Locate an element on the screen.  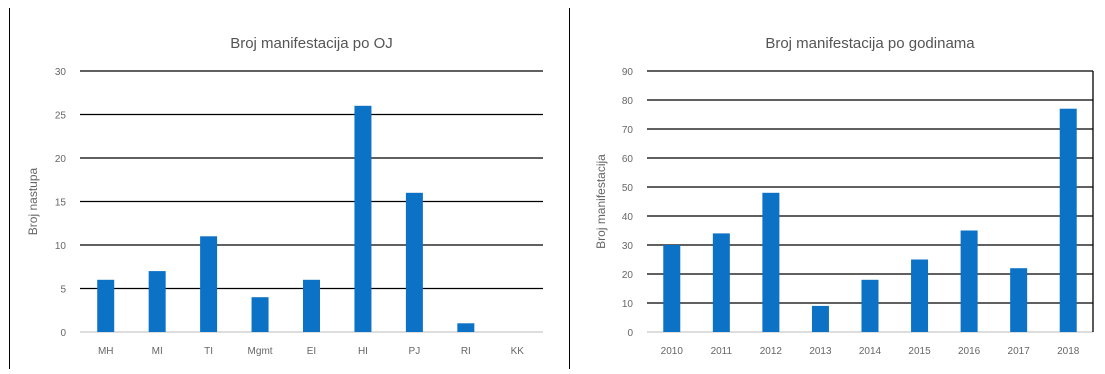
x-tick-label: 2016 is located at coordinates (969, 351).